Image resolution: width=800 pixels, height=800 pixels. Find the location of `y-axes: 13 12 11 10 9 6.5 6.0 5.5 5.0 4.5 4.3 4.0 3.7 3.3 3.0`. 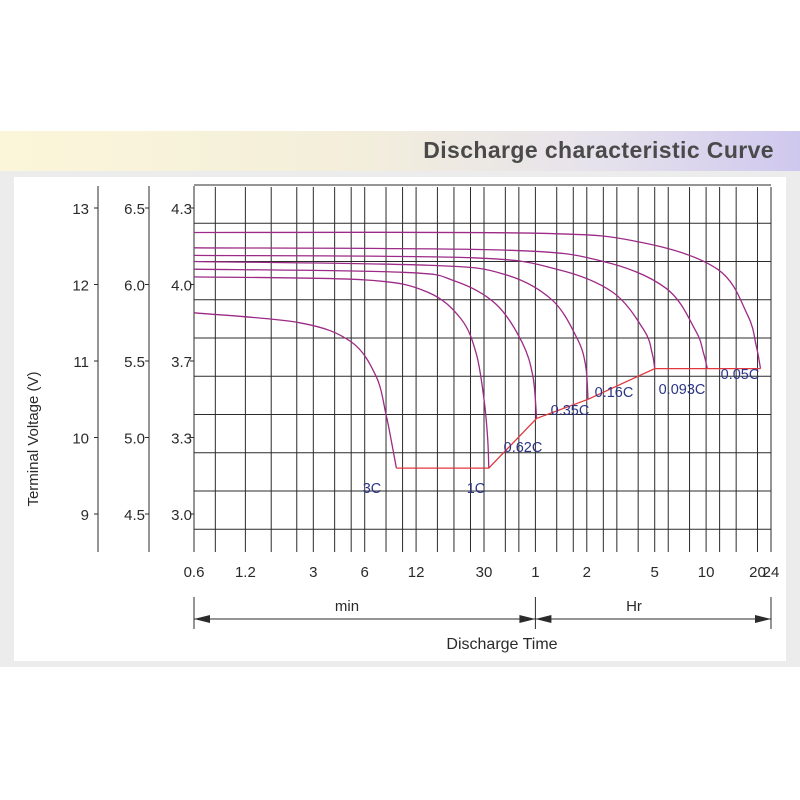

y-axes: 13 12 11 10 9 6.5 6.0 5.5 5.0 4.5 4.3 4.0 3.7 3.3 3.0 is located at coordinates (133, 369).